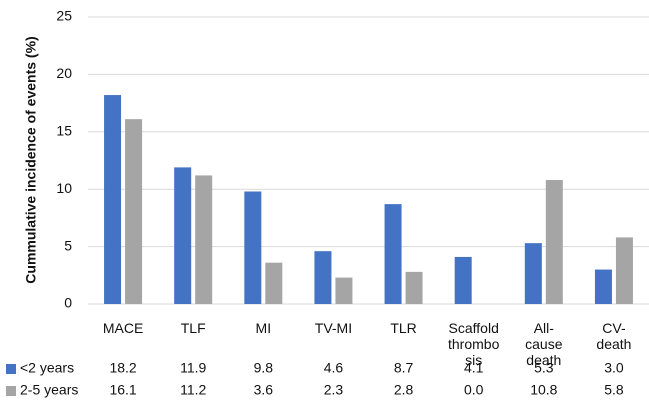  I want to click on table-value: 5.3, so click(544, 368).